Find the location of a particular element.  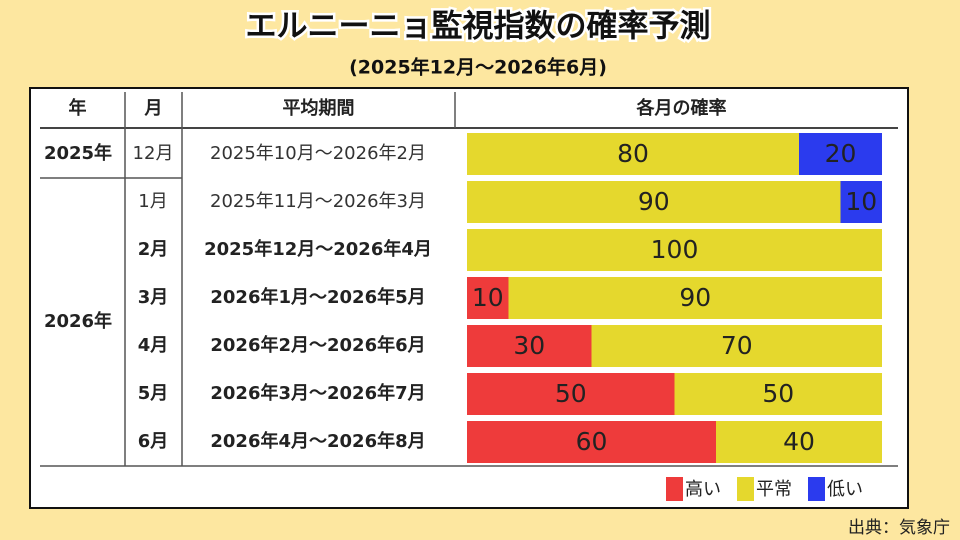

subtitle: (2025年12月～2026年6月) is located at coordinates (478, 67).